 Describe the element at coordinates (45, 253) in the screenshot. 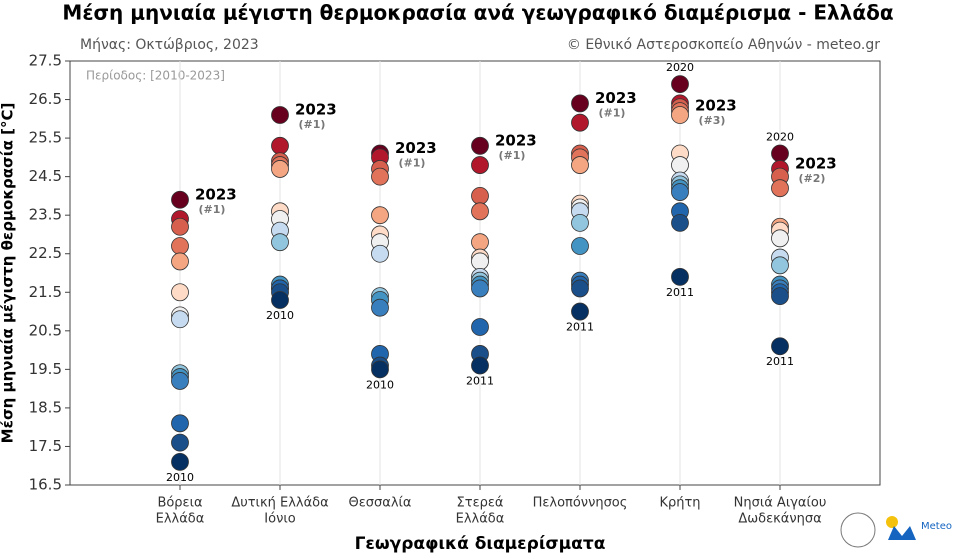

I see `y-tick-label: 22.5` at that location.